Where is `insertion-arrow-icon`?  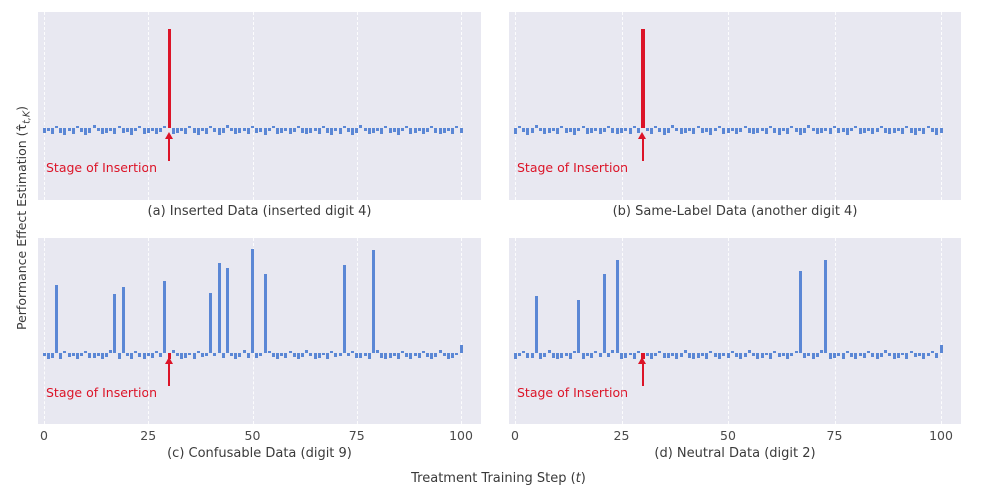
insertion-arrow-icon is located at coordinates (169, 150).